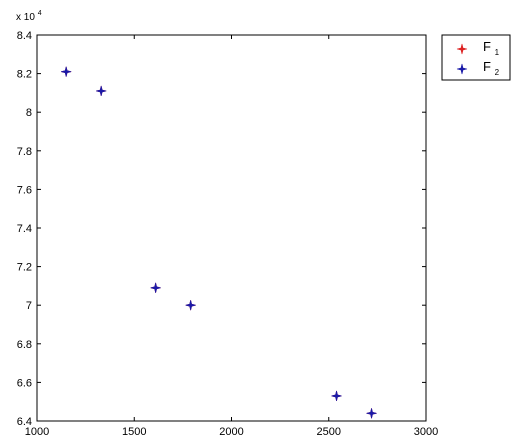 The image size is (523, 438). What do you see at coordinates (24, 383) in the screenshot?
I see `y-tick-label: 6.6` at bounding box center [24, 383].